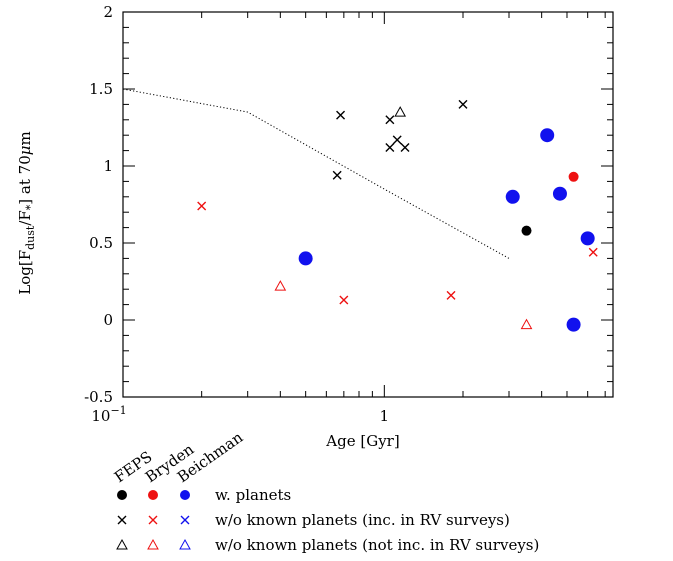  I want to click on legend-label: w. planets, so click(253, 495).